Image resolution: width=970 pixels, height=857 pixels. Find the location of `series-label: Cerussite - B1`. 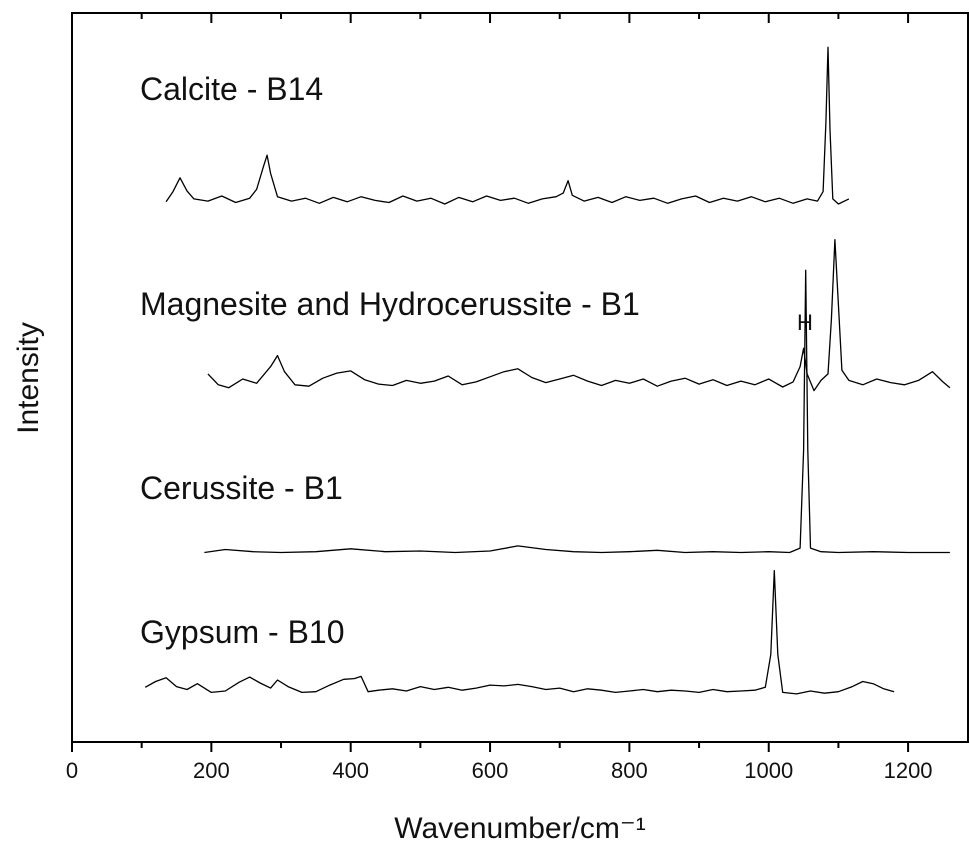

series-label: Cerussite - B1 is located at coordinates (241, 488).